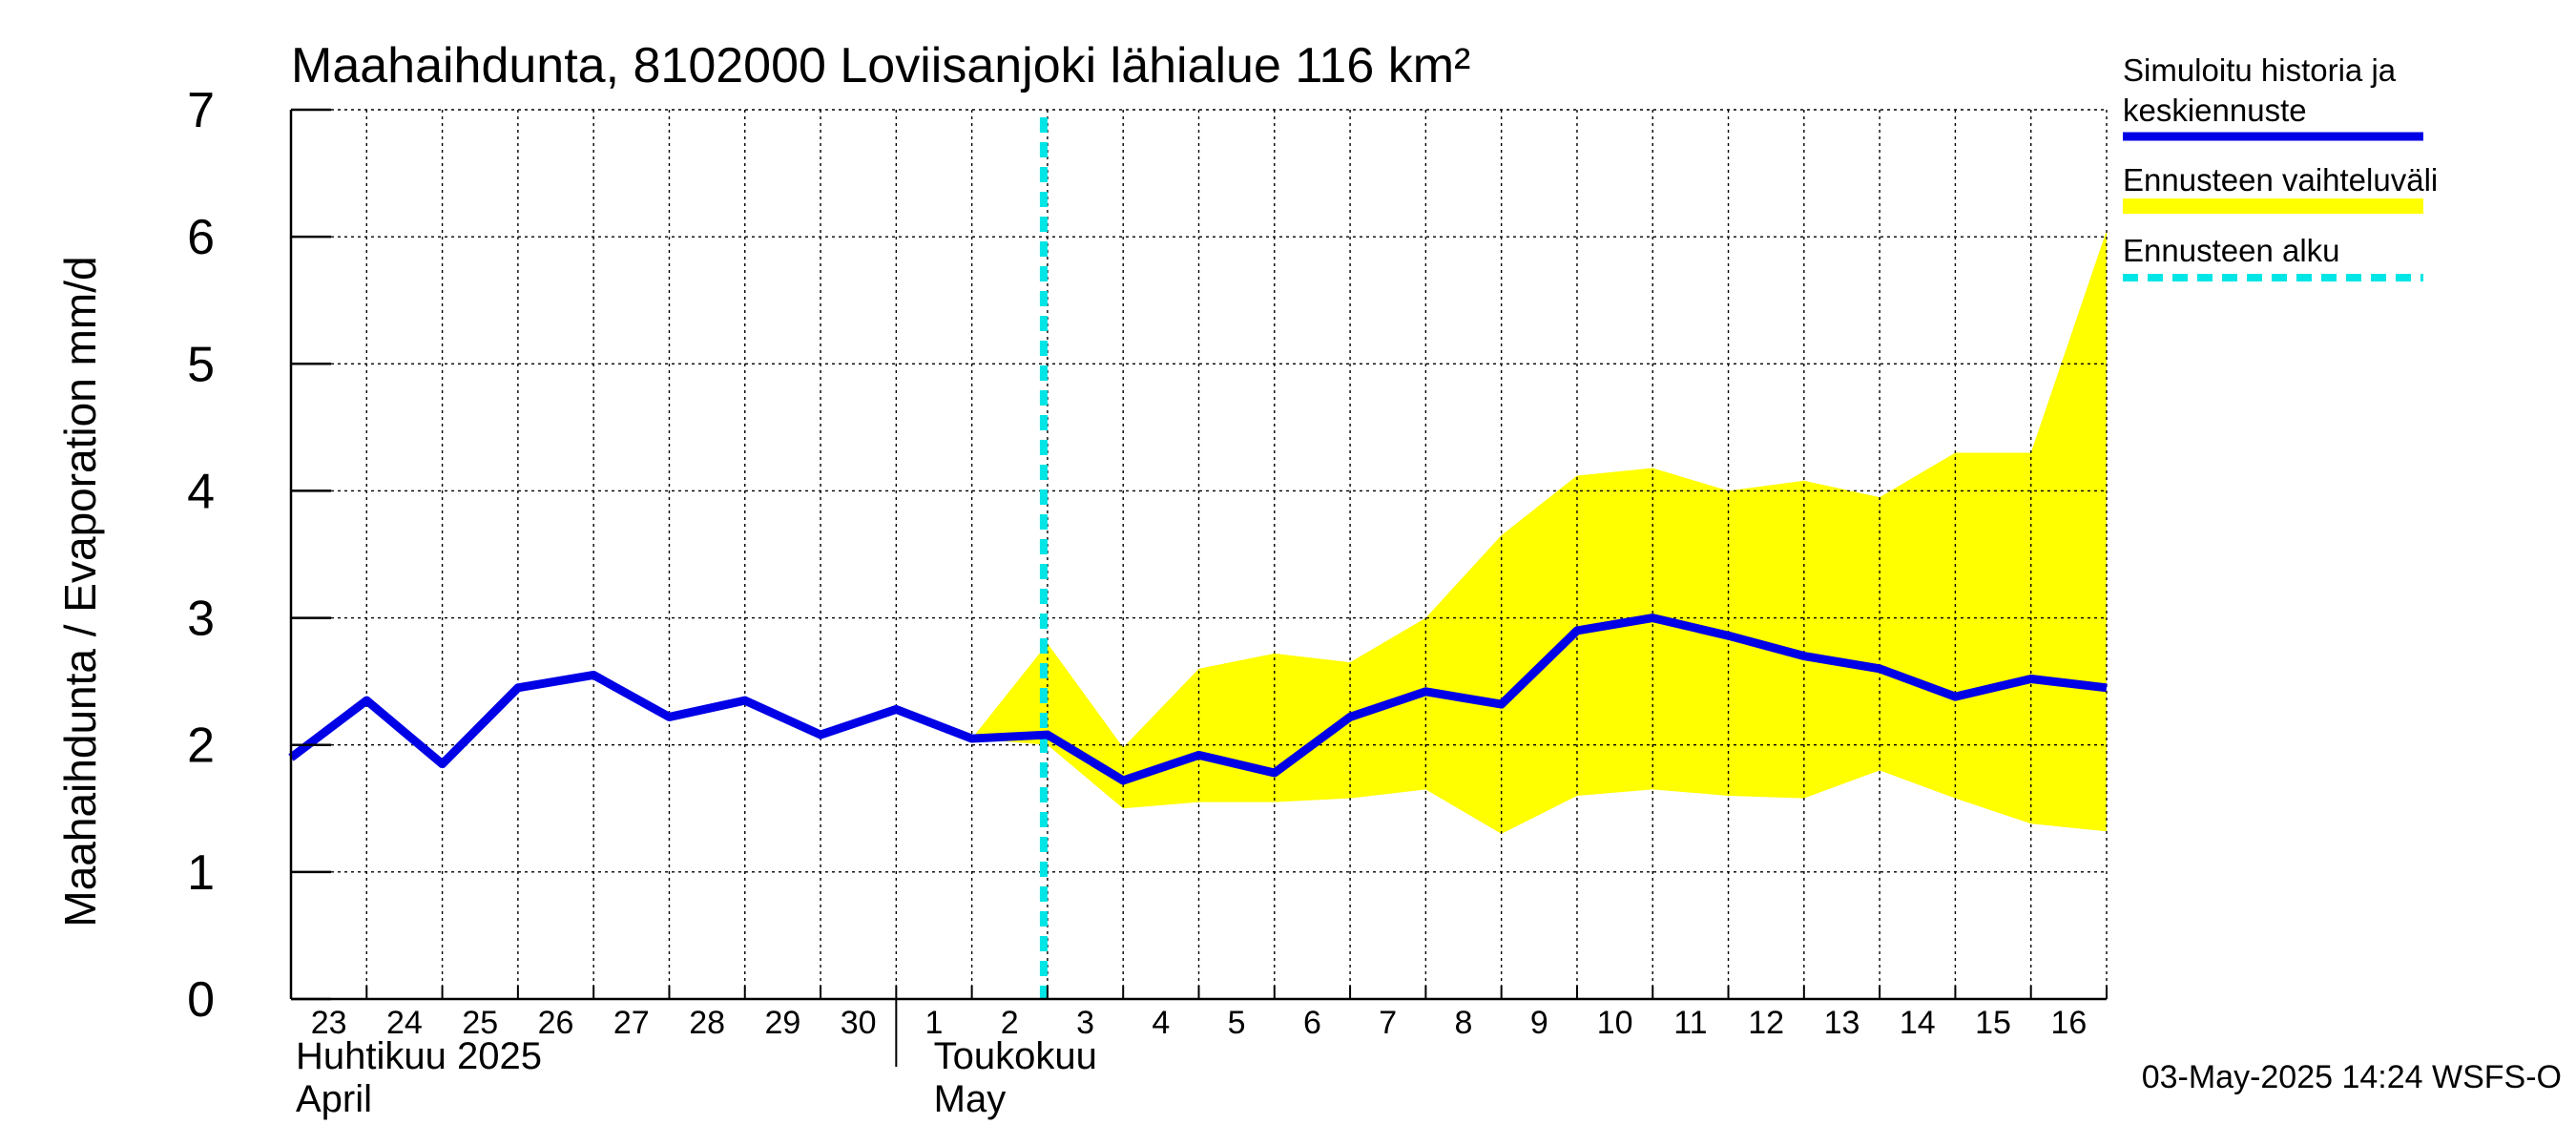  I want to click on y-tick-label: 5, so click(201, 364).